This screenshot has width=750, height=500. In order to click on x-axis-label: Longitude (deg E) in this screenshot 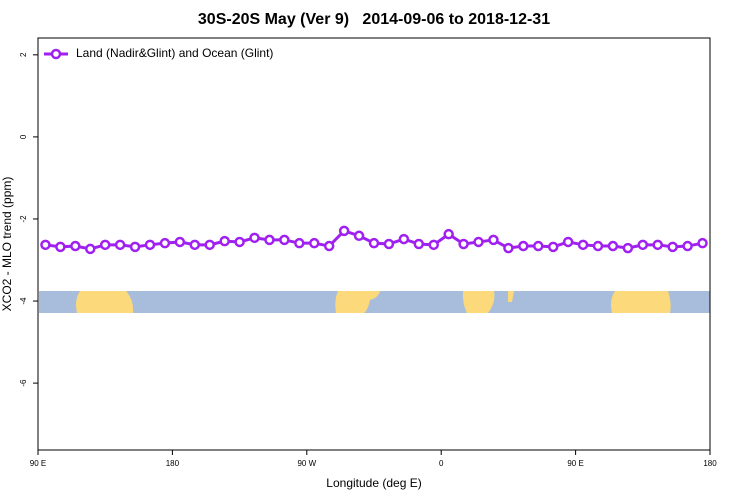, I will do `click(373, 483)`.